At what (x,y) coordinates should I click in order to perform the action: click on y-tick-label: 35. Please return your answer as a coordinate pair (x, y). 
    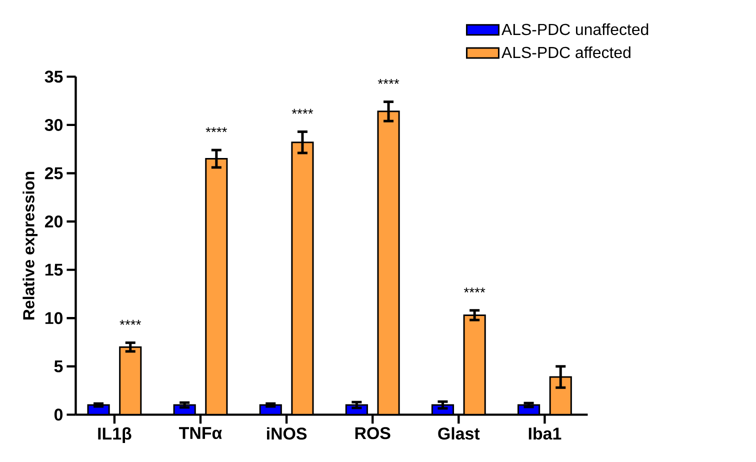
    Looking at the image, I should click on (53, 76).